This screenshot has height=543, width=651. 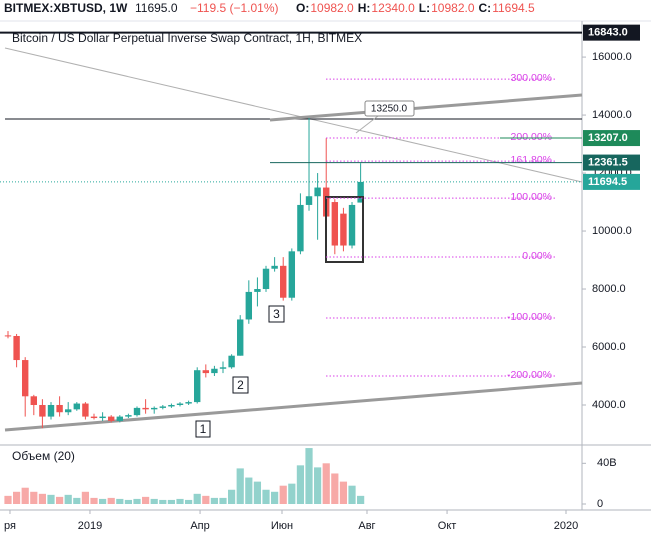 What do you see at coordinates (531, 137) in the screenshot?
I see `fib-label: 200.00%` at bounding box center [531, 137].